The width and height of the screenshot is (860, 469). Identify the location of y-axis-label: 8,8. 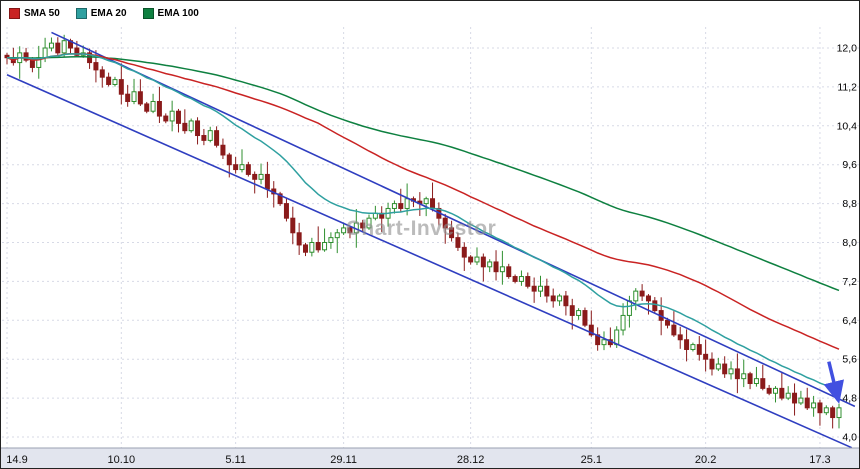
(849, 204).